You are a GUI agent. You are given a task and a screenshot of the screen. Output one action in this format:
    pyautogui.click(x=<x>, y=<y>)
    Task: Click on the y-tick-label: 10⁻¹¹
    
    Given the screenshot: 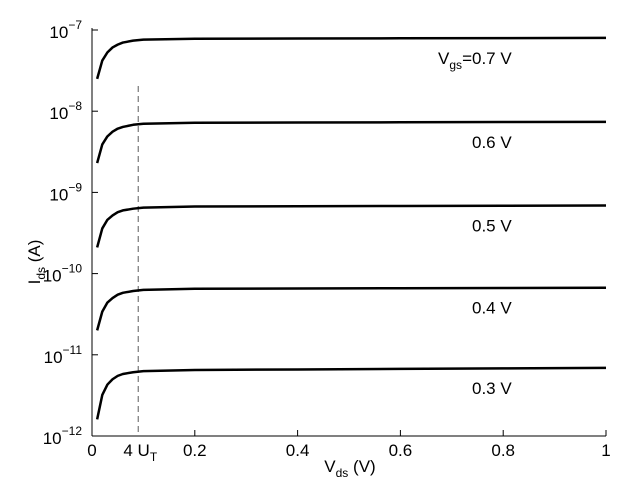 What is the action you would take?
    pyautogui.click(x=63, y=355)
    